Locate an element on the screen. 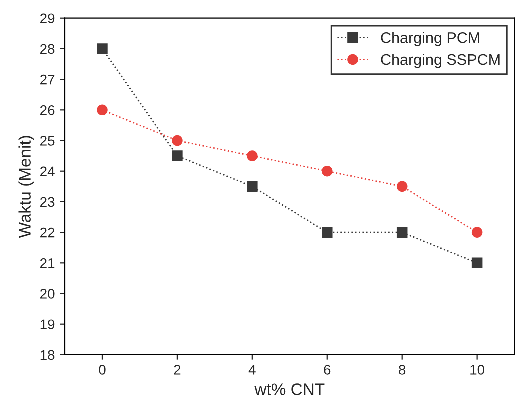 This screenshot has width=520, height=408. y-tick-label: 18 is located at coordinates (47, 355).